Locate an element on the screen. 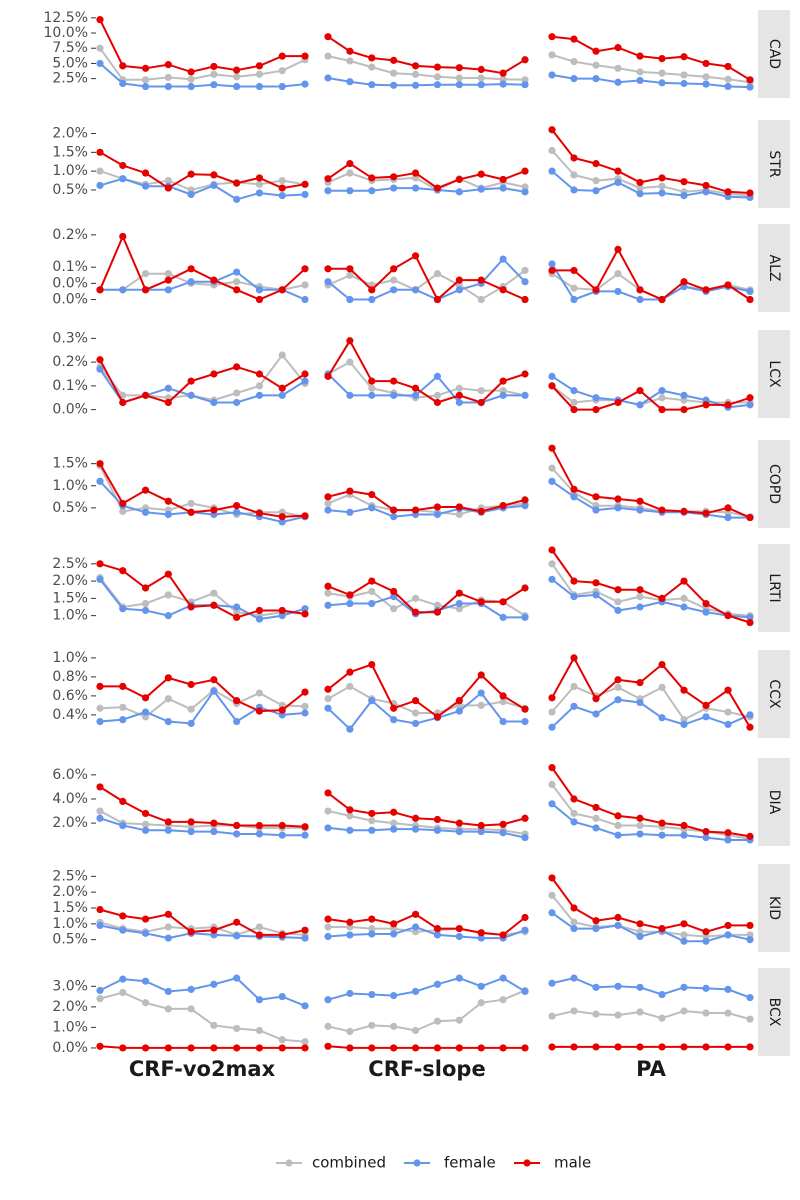 This screenshot has height=1200, width=800. legend-key-point-male is located at coordinates (527, 1163).